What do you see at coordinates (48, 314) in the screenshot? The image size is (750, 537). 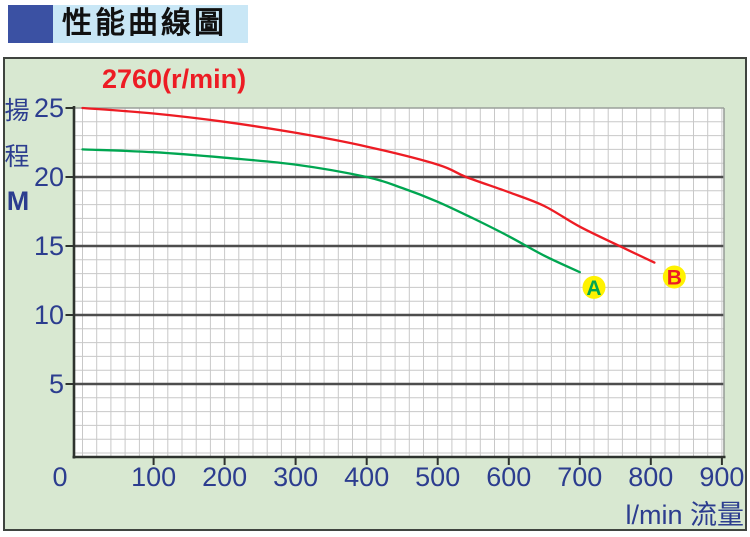 I see `y-tick-label-10: 10` at bounding box center [48, 314].